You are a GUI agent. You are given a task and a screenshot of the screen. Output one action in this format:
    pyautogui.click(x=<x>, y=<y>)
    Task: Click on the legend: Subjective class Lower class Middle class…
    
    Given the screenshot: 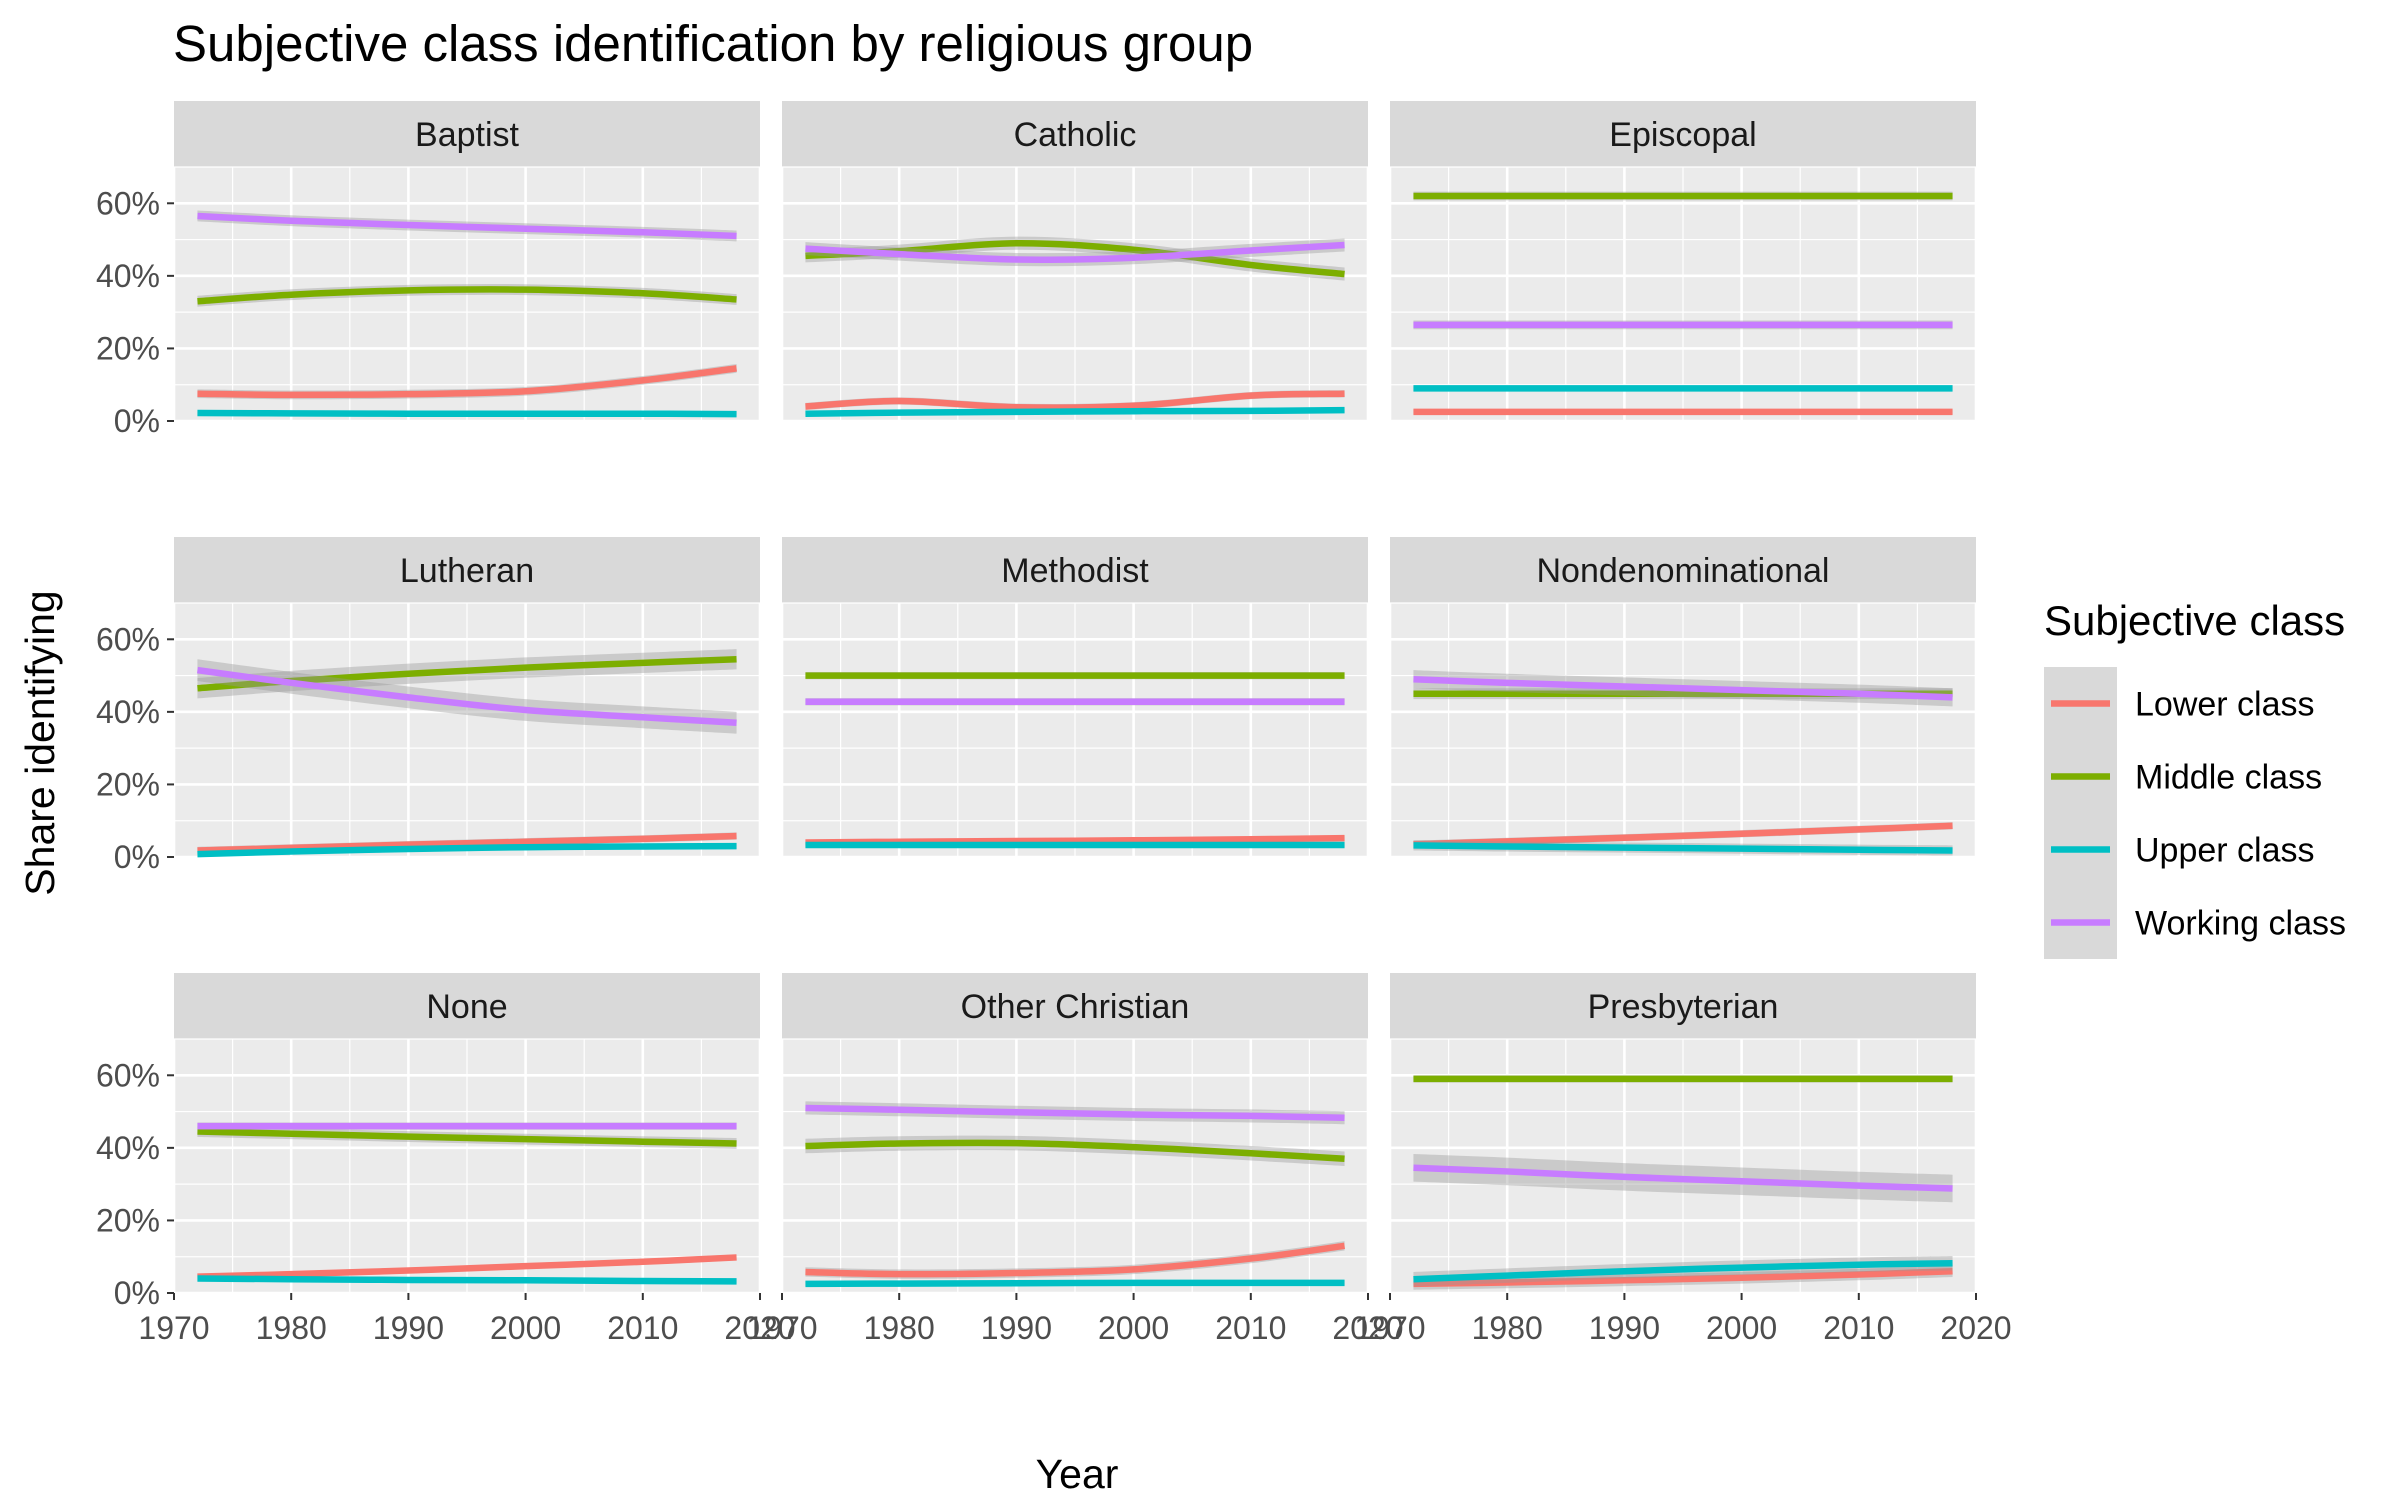 What is the action you would take?
    pyautogui.click(x=2195, y=778)
    